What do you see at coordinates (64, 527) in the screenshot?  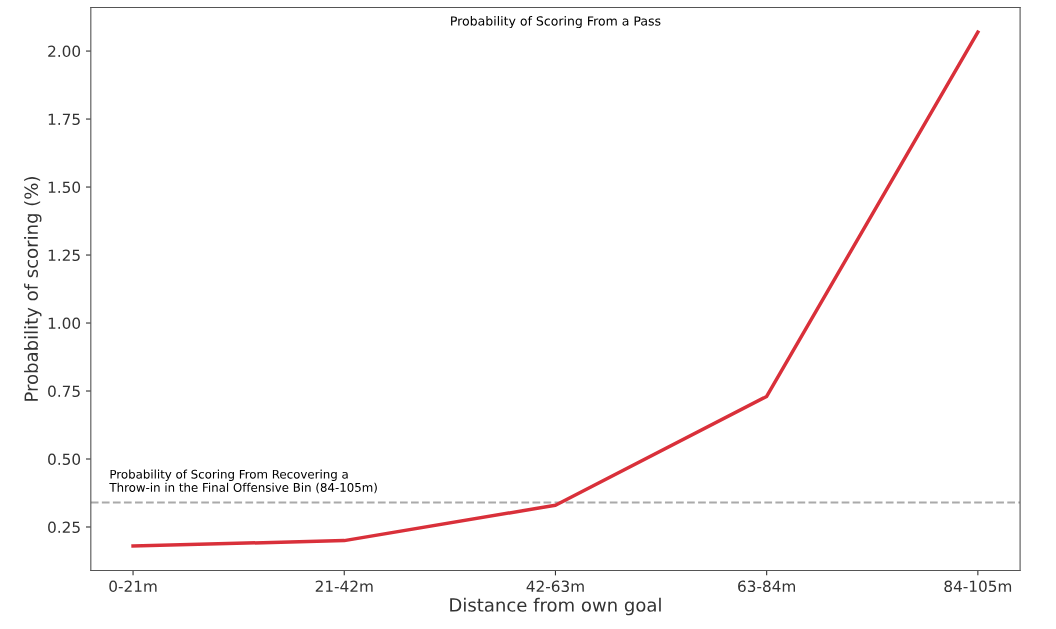 I see `y-tick-label: 0.25` at bounding box center [64, 527].